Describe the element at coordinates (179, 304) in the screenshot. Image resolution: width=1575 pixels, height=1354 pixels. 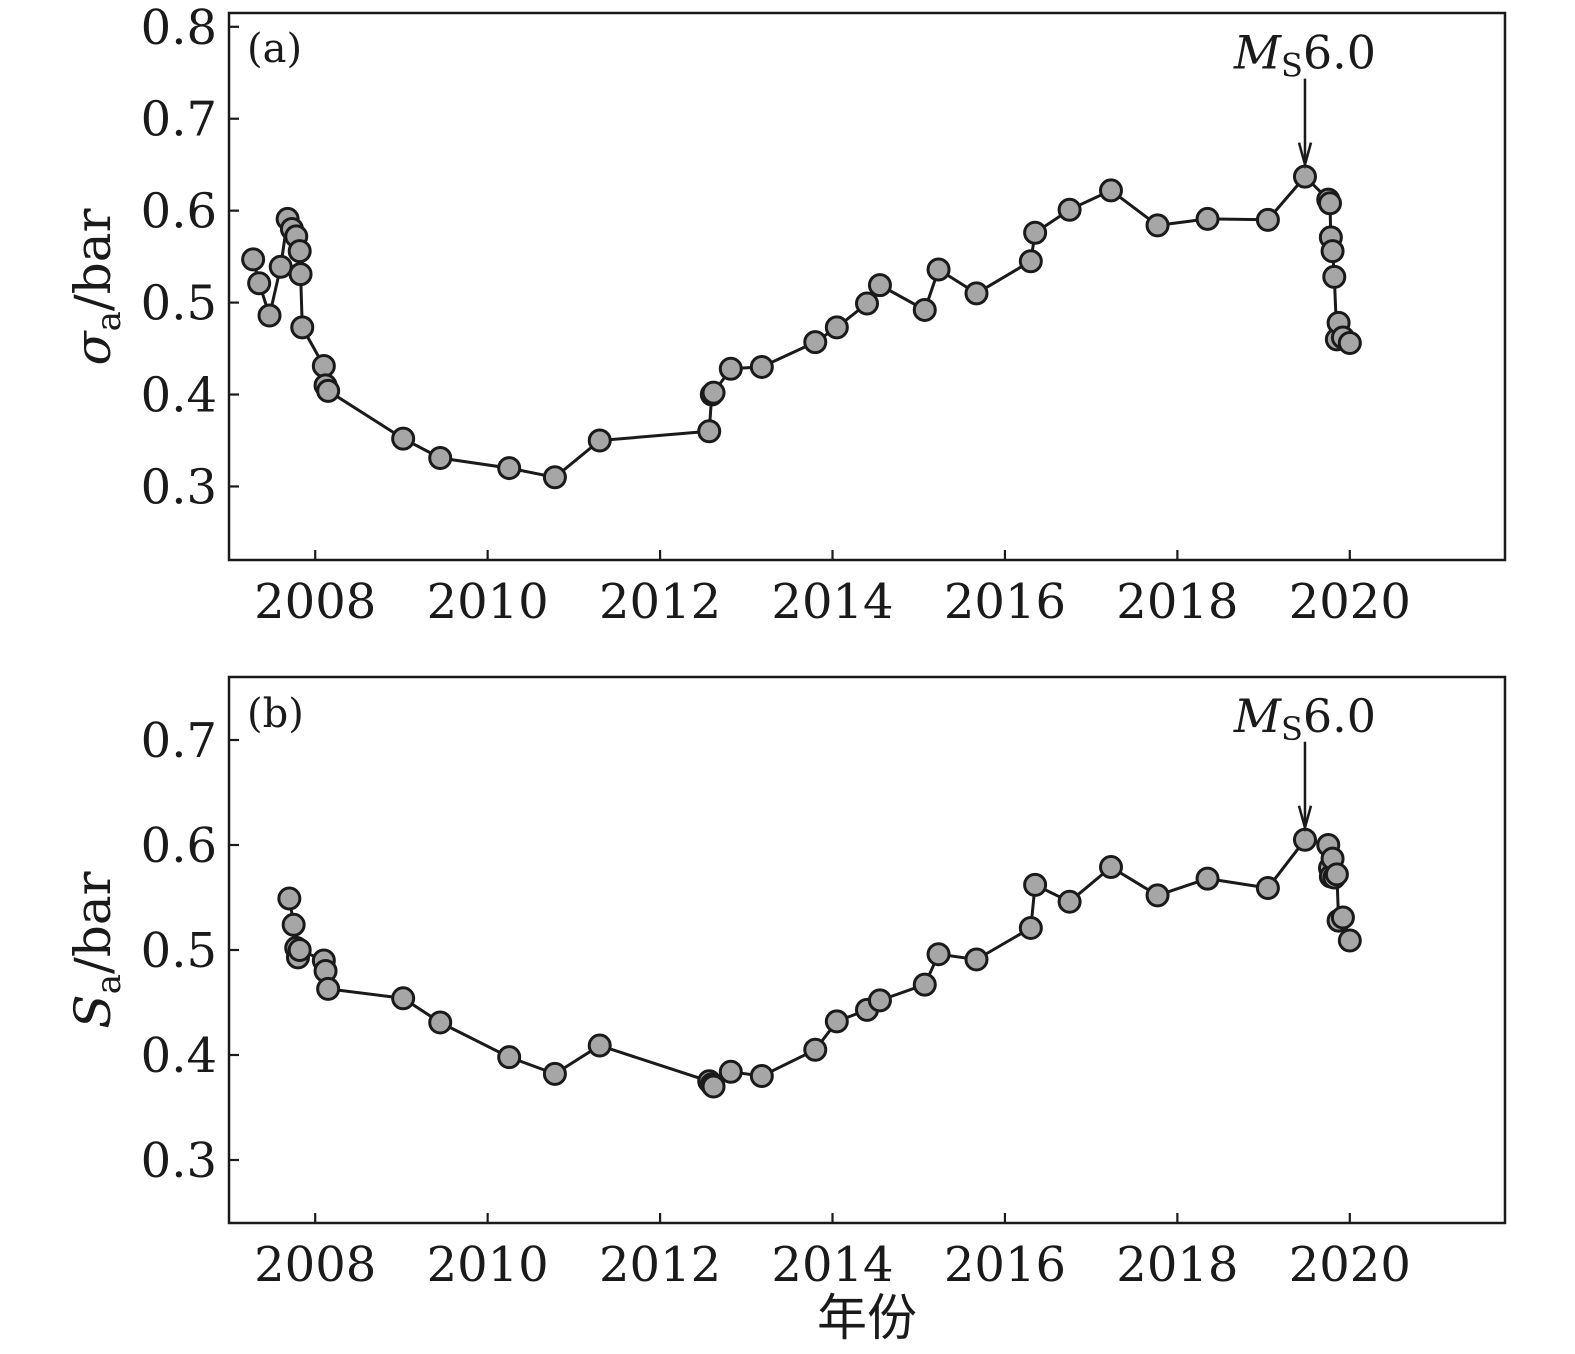
I see `y-tick-label-a-2: 0.5` at that location.